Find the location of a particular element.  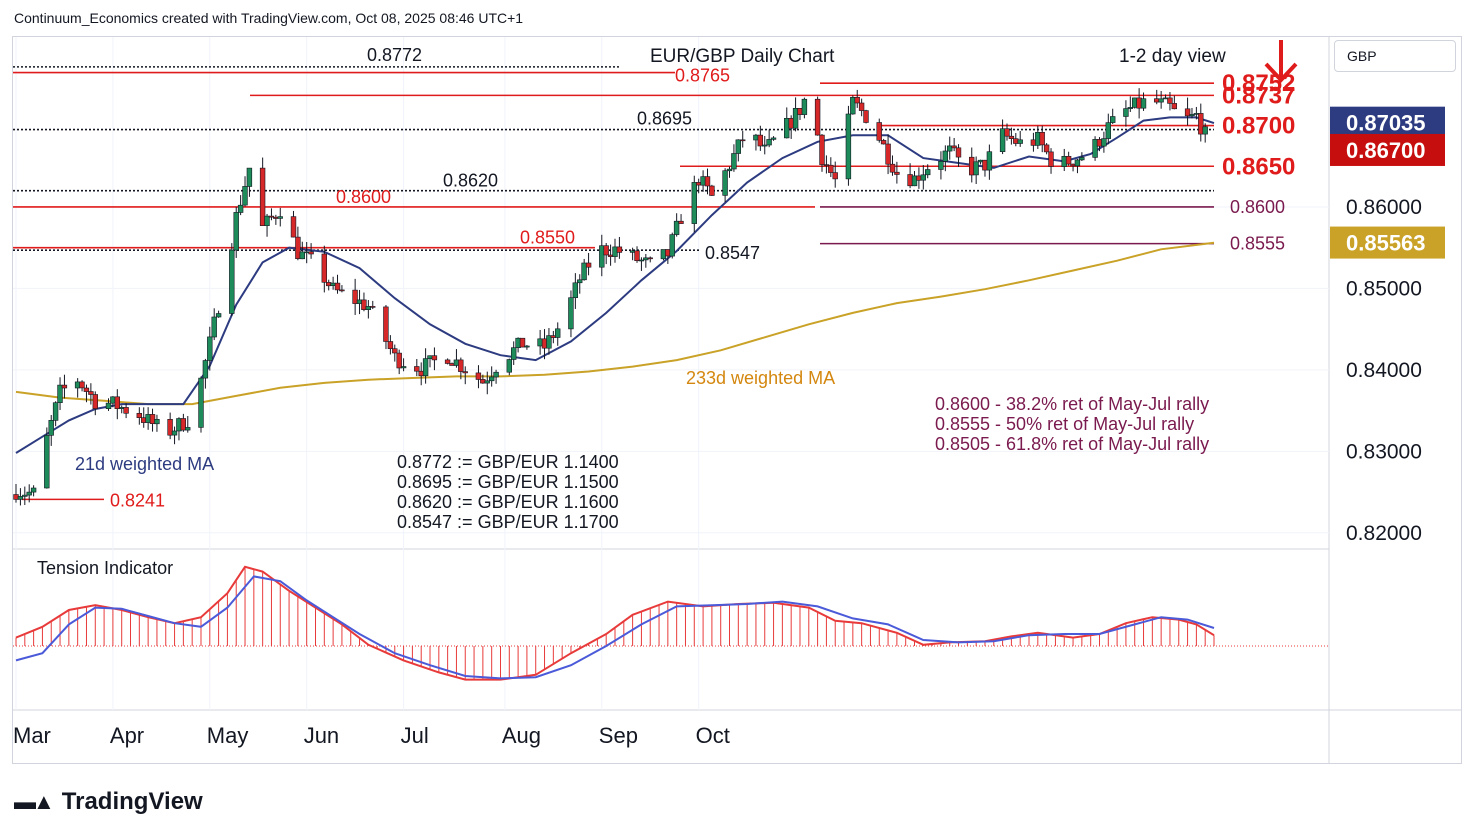

arrow-head is located at coordinates (1281, 72).